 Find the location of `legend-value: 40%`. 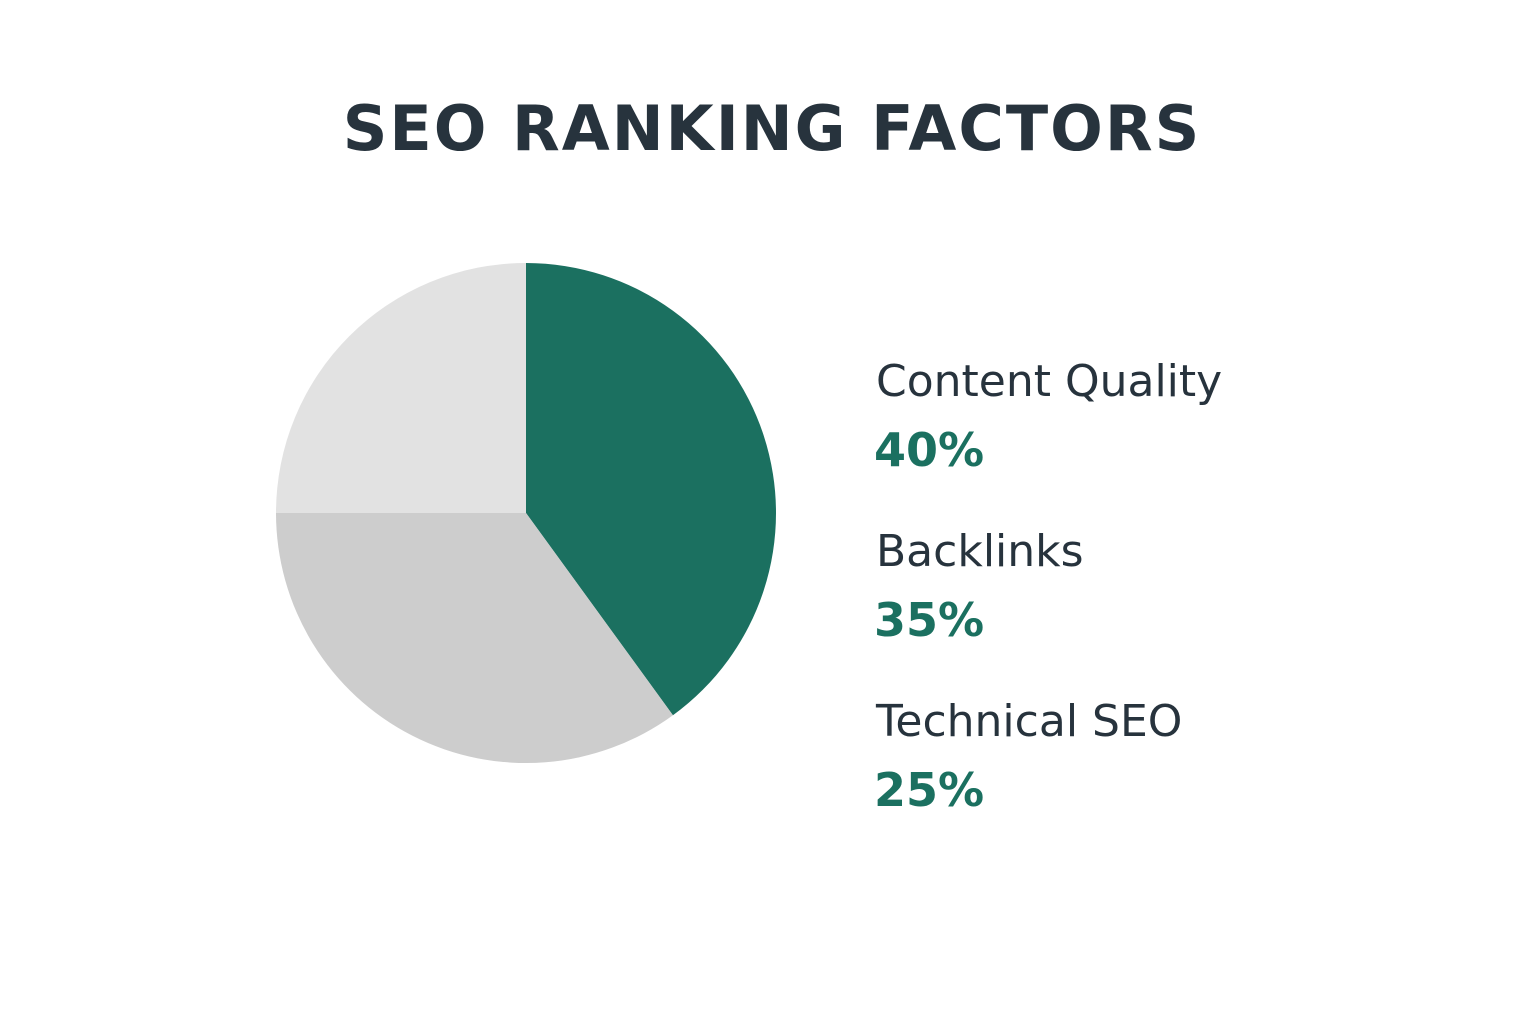

legend-value: 40% is located at coordinates (929, 450).